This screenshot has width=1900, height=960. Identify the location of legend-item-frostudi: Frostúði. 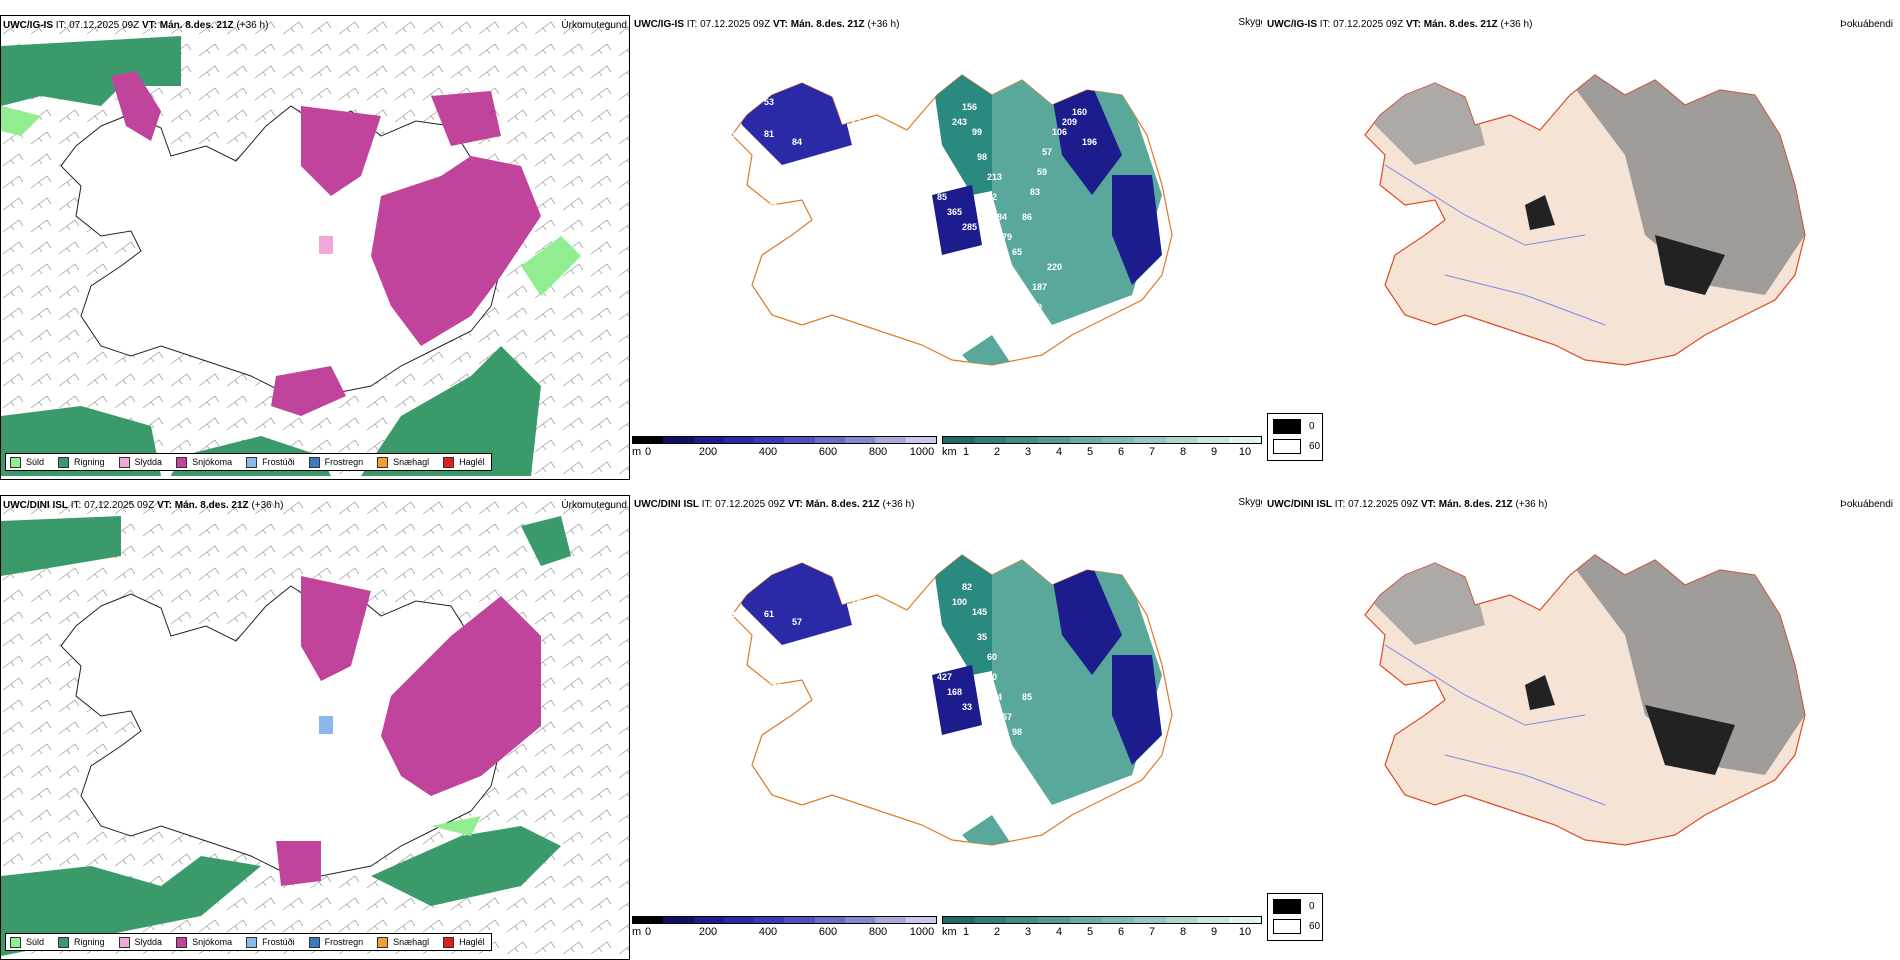
(270, 942).